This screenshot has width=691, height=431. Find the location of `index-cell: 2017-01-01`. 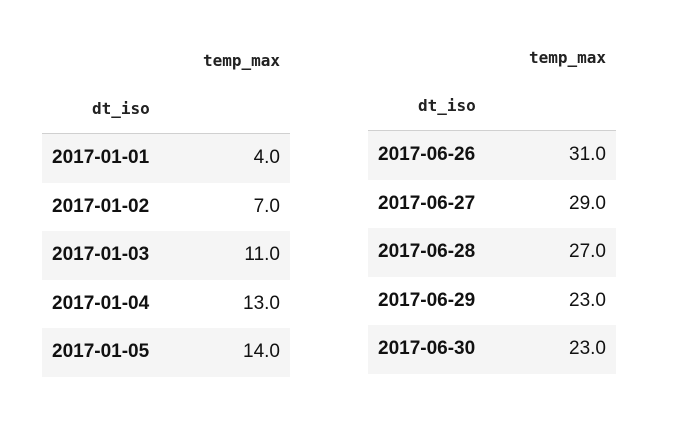

index-cell: 2017-01-01 is located at coordinates (101, 158).